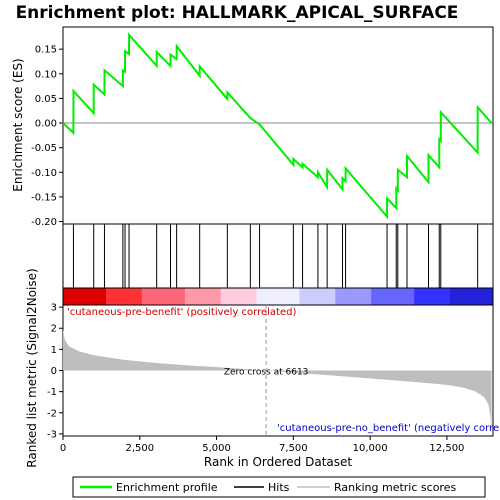  Describe the element at coordinates (54, 371) in the screenshot. I see `metric-ytick-label: 0` at that location.